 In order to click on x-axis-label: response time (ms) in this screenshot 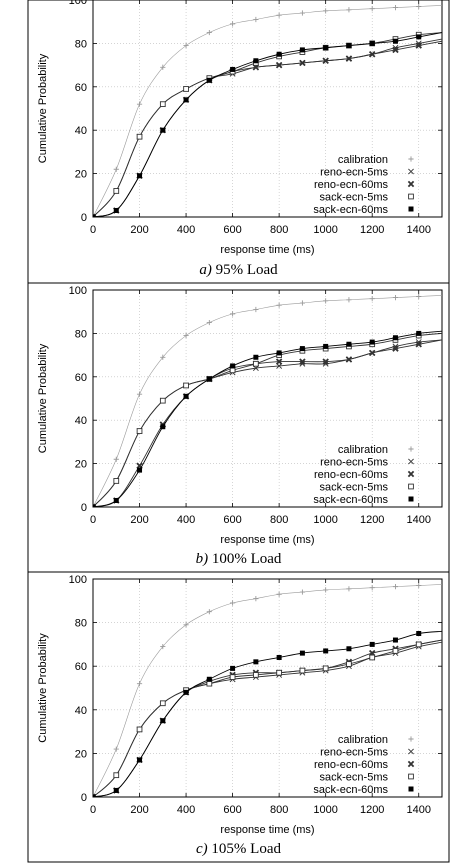, I will do `click(267, 250)`.